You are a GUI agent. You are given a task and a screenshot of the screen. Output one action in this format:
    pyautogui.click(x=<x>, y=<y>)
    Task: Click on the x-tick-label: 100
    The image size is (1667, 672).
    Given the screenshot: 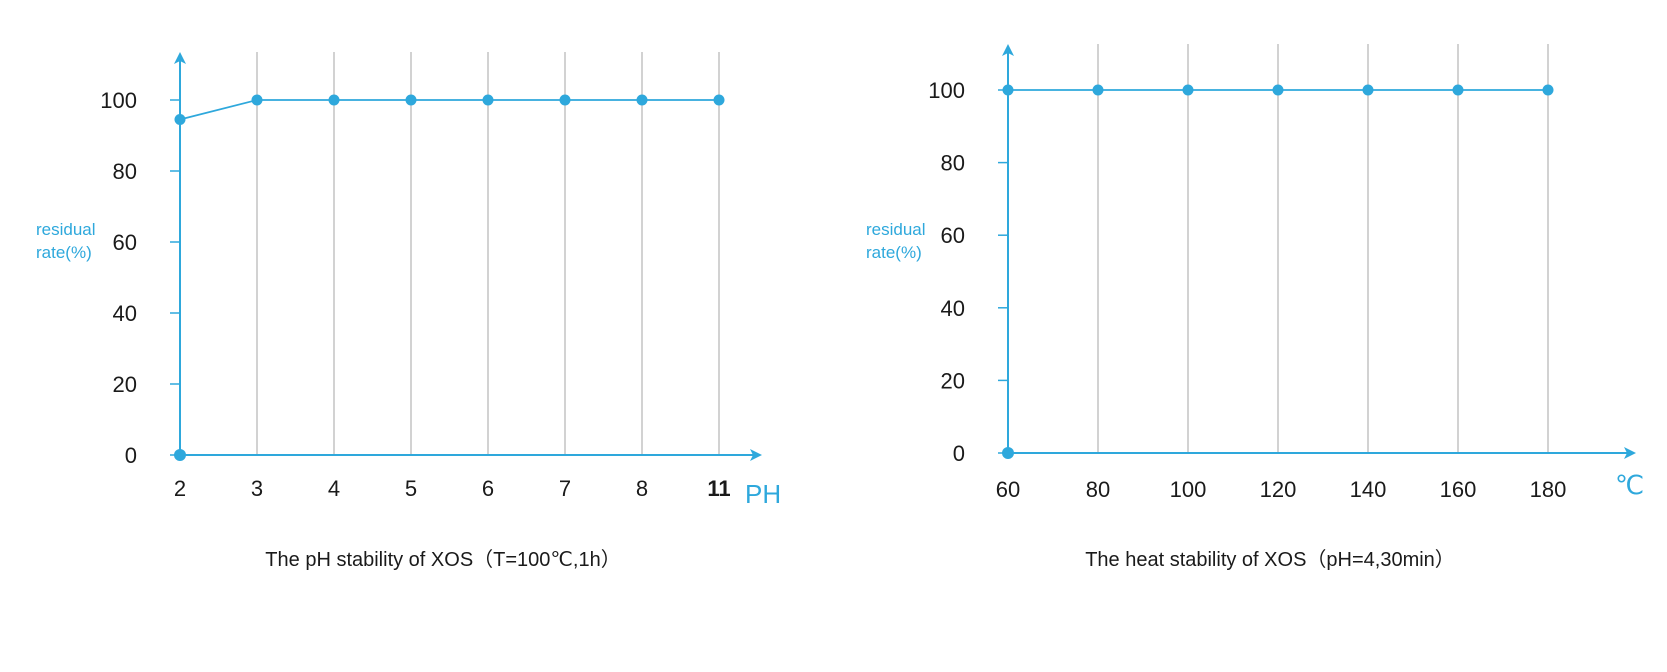 What is the action you would take?
    pyautogui.click(x=1188, y=489)
    